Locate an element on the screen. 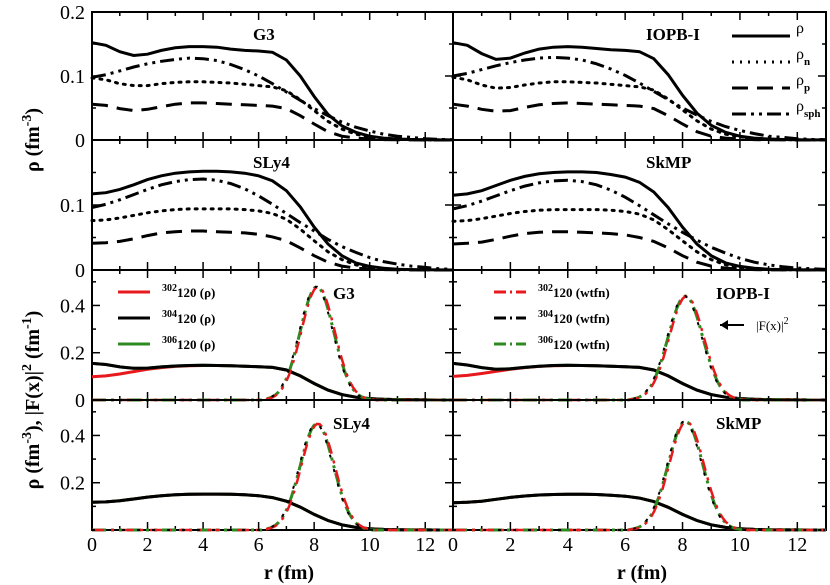 This screenshot has width=830, height=585. legend-label: 306120 (ρ) is located at coordinates (188, 343).